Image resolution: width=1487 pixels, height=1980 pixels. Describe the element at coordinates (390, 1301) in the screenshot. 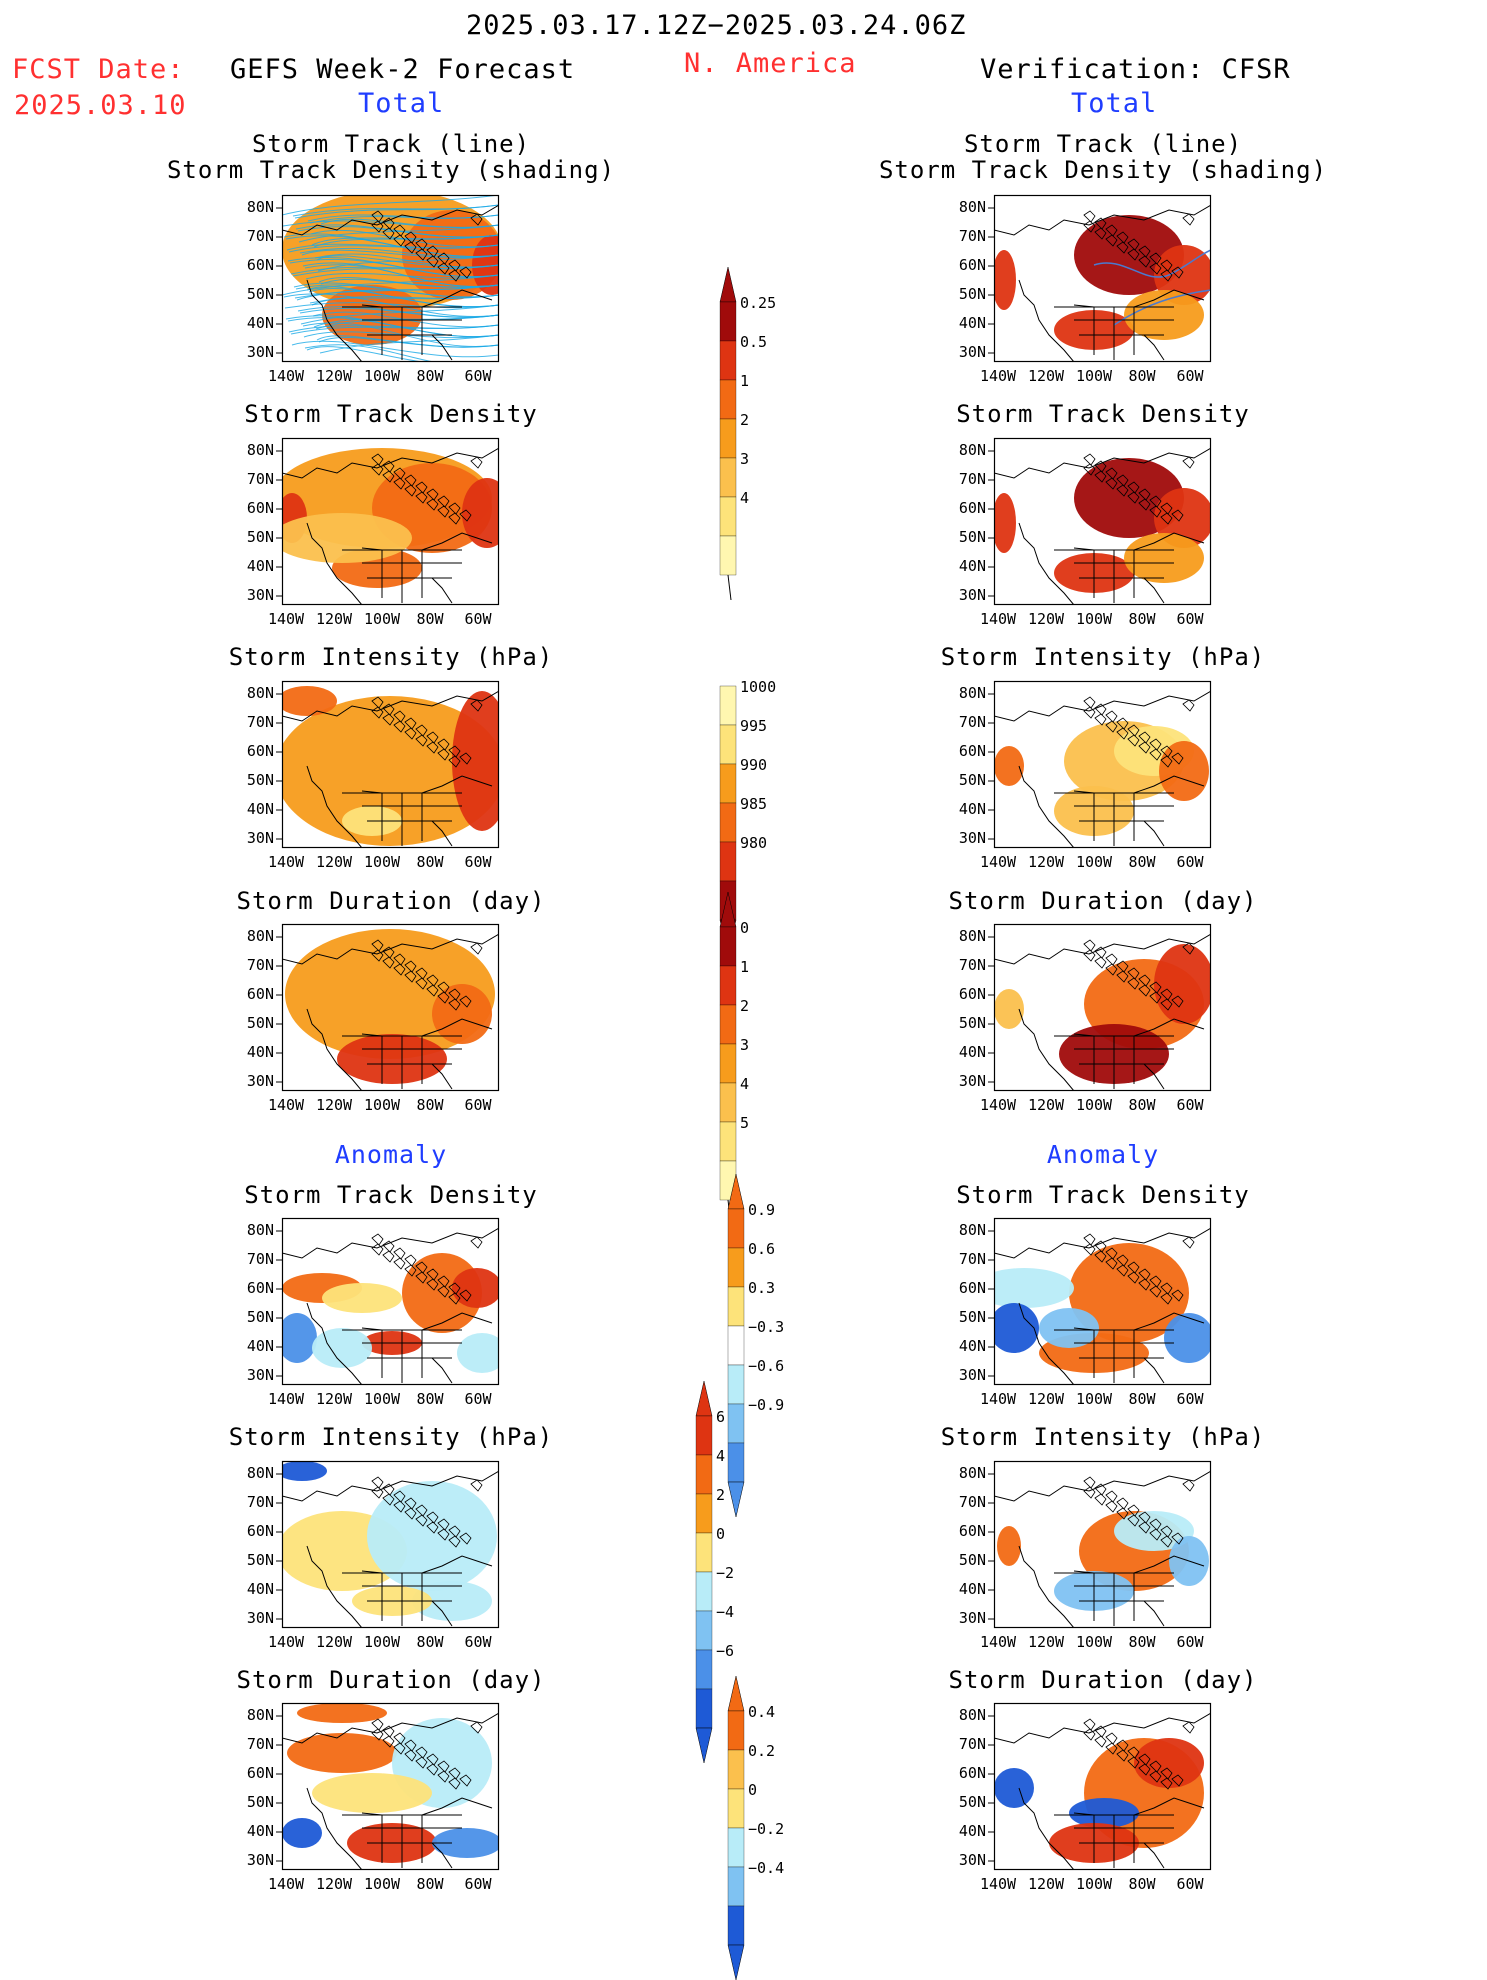

I see `left-adens-map` at that location.